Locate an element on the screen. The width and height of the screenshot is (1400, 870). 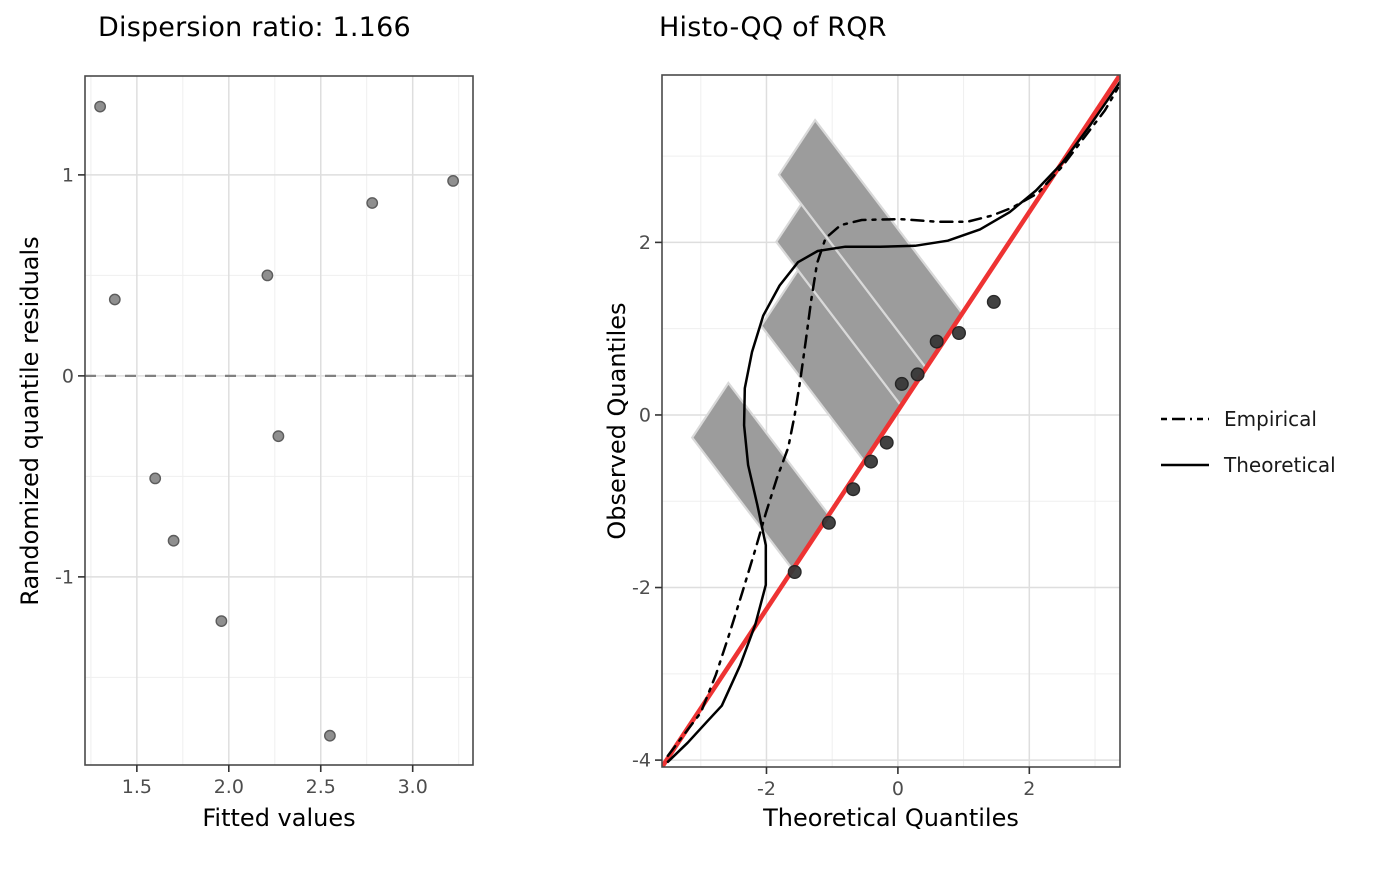
legend-item-theoretical: Theoretical is located at coordinates (1248, 465).